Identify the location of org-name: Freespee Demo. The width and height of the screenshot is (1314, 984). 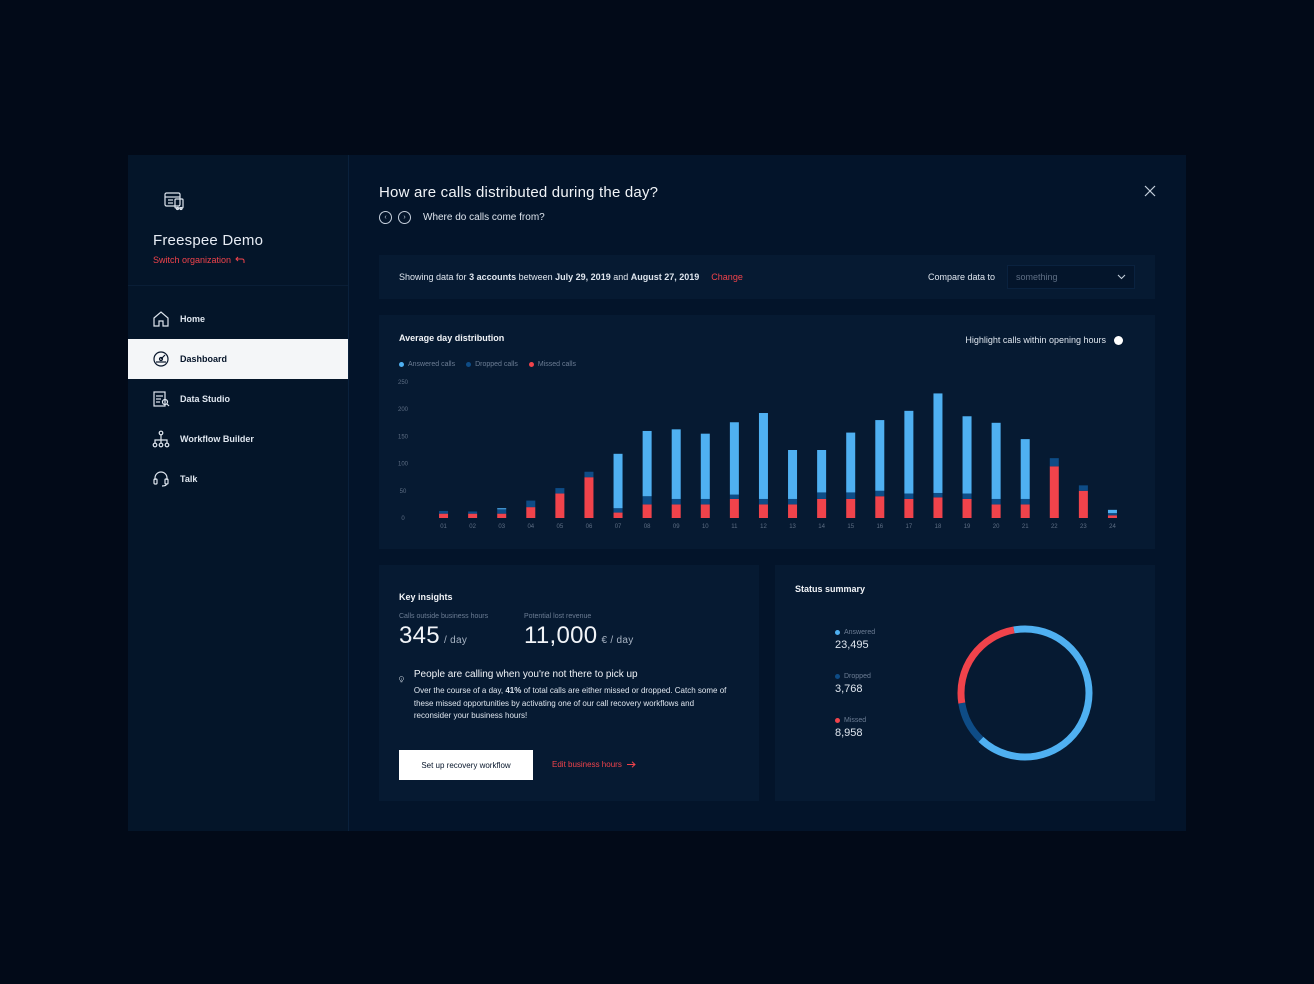
(208, 240).